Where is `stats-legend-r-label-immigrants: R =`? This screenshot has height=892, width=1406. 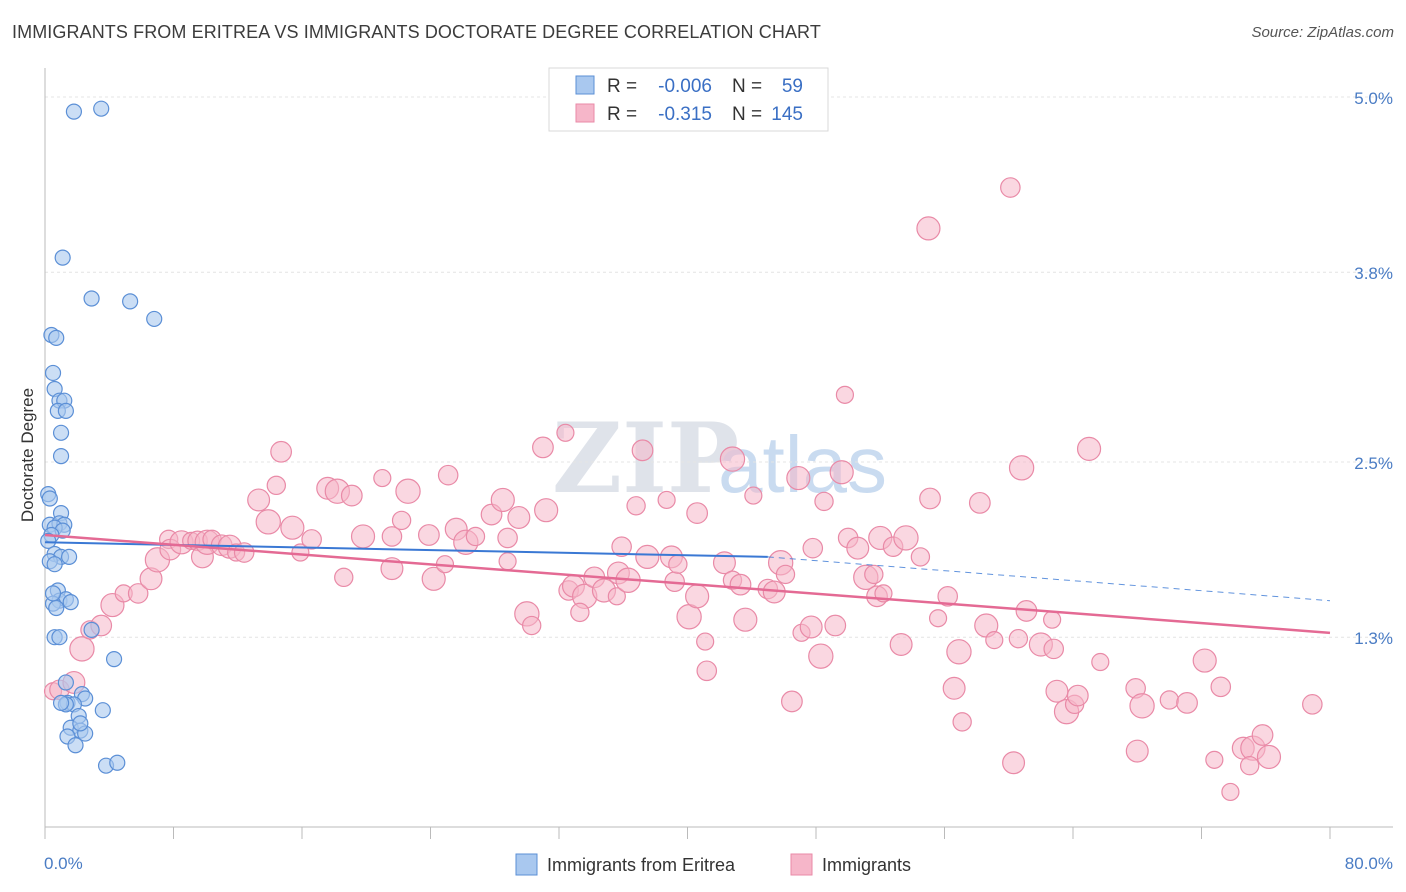
stats-legend-r-label-immigrants: R = is located at coordinates (622, 114).